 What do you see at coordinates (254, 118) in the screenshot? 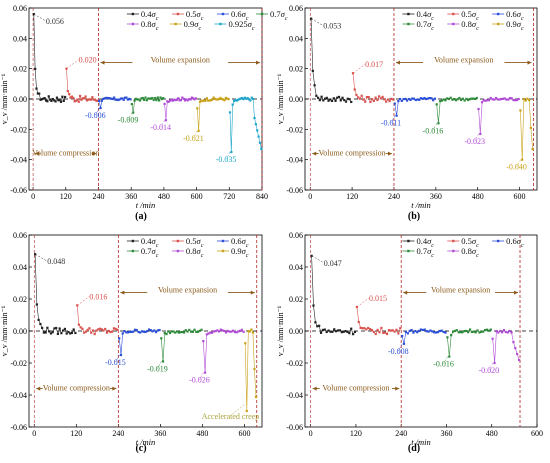
I see `data-point-0.925` at bounding box center [254, 118].